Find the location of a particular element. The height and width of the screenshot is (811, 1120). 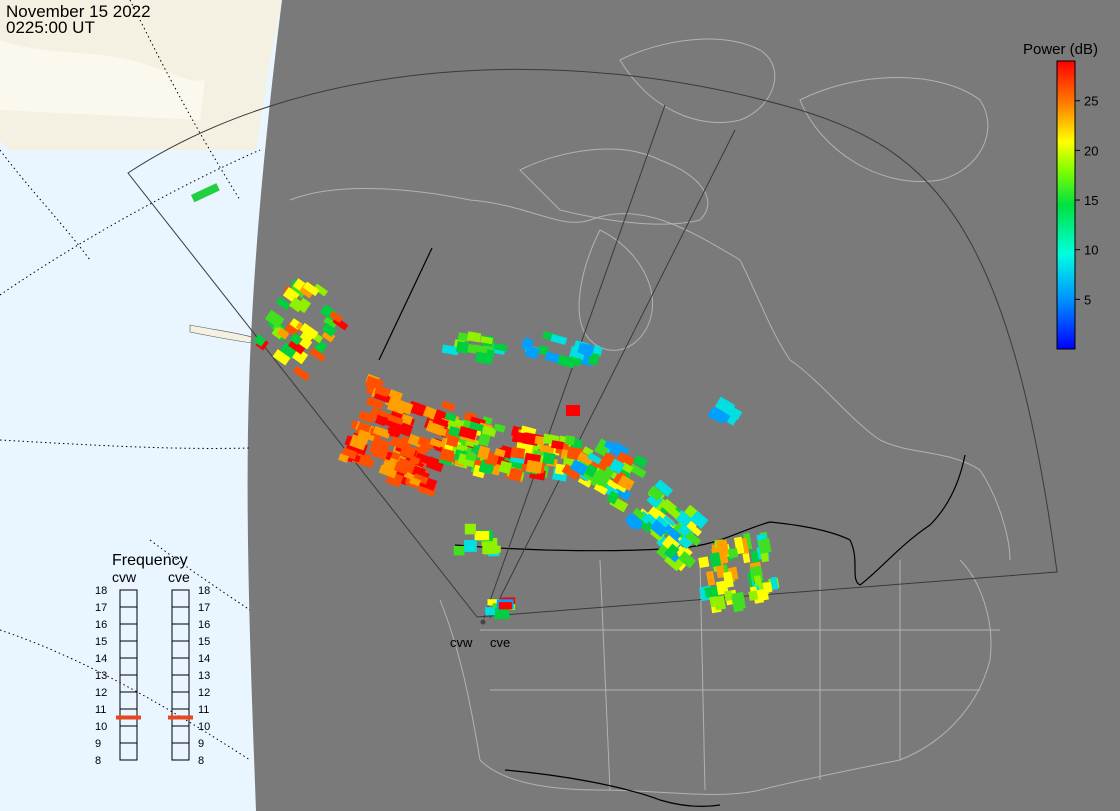

frequency-scale-label: 10 is located at coordinates (204, 727).